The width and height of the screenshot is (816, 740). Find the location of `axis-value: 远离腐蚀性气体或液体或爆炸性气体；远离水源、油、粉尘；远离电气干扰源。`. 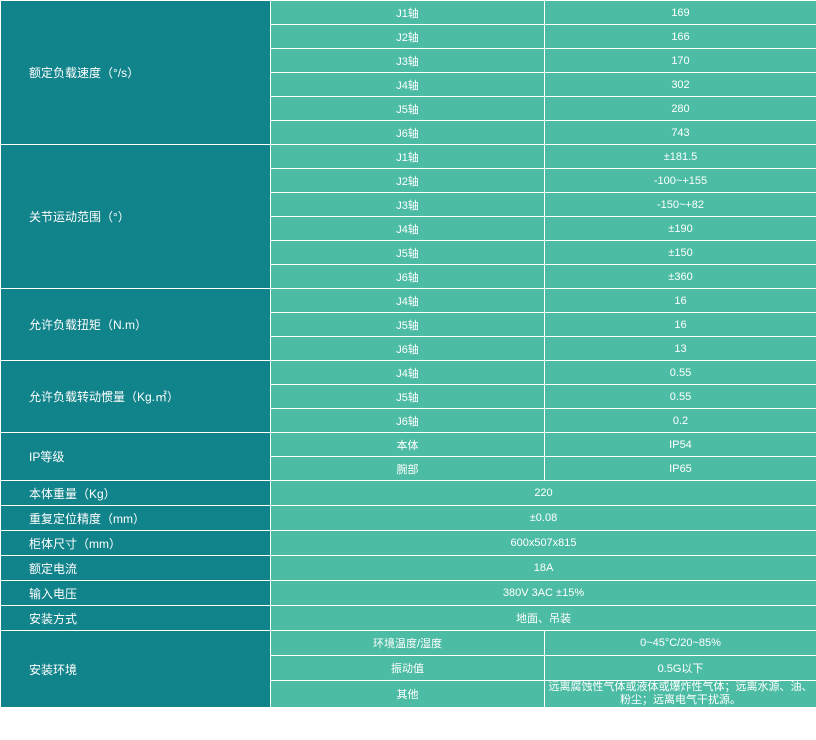

axis-value: 远离腐蚀性气体或液体或爆炸性气体；远离水源、油、粉尘；远离电气干扰源。 is located at coordinates (680, 694).